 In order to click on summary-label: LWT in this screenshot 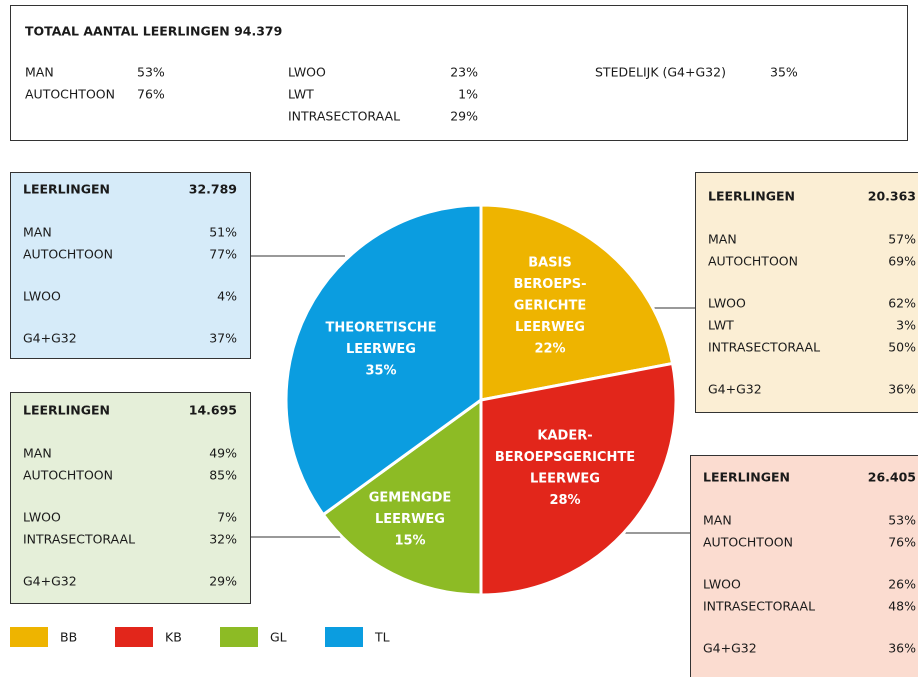, I will do `click(301, 94)`.